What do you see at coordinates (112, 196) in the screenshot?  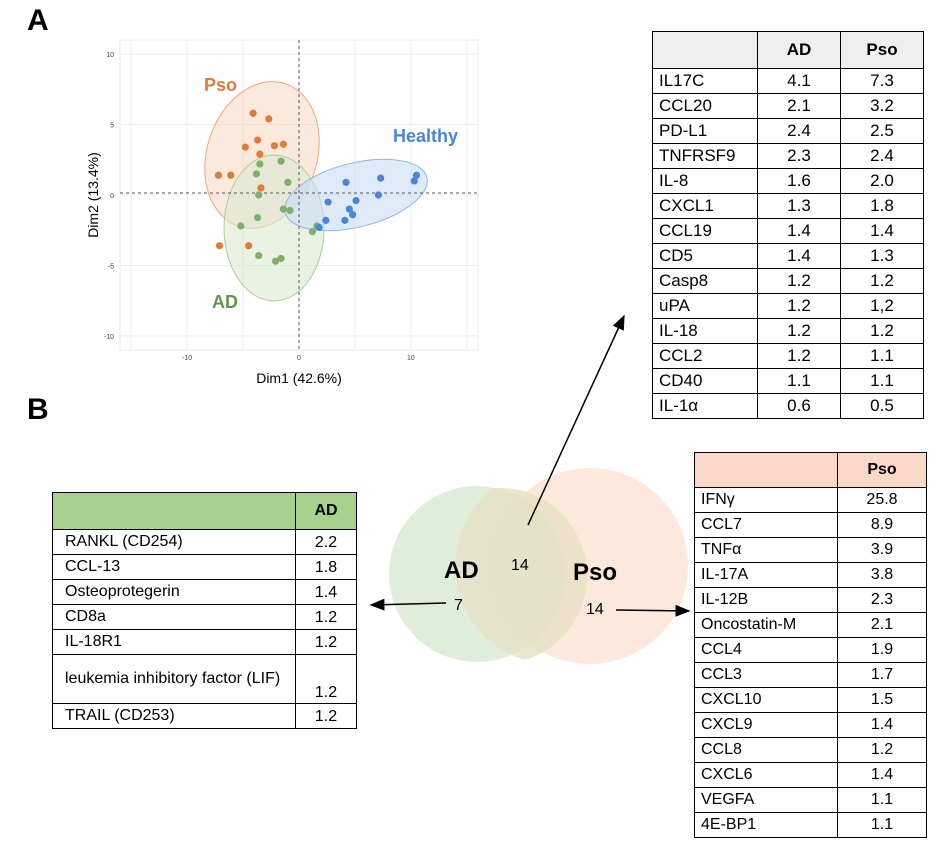 I see `y-tick-label: 0` at bounding box center [112, 196].